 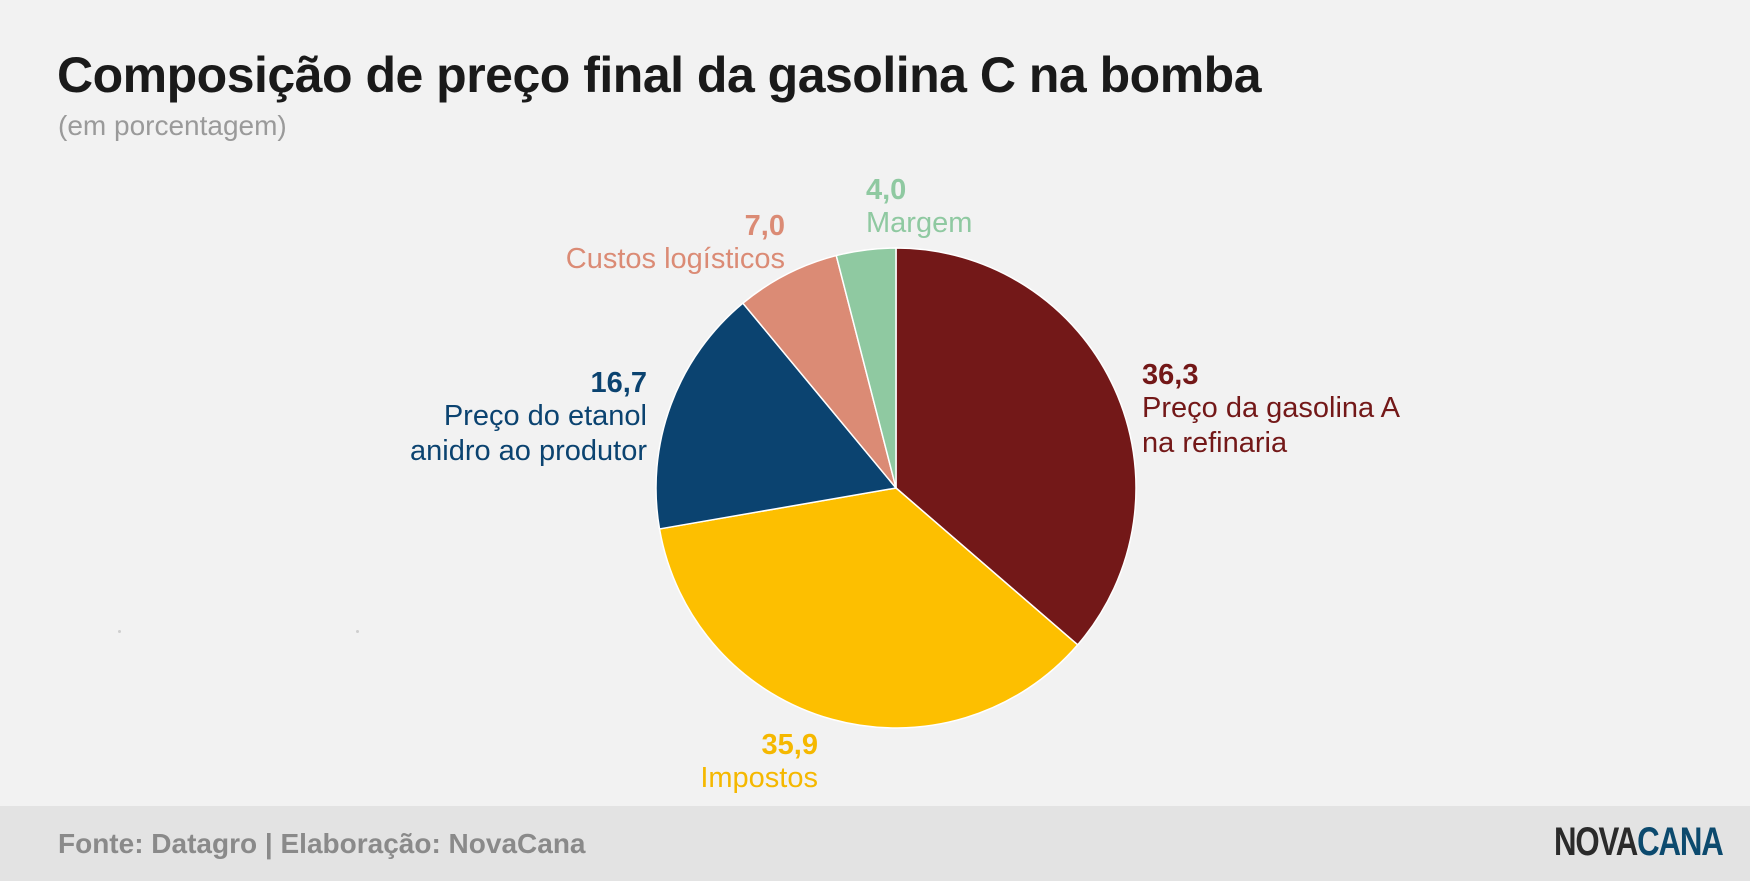 What do you see at coordinates (790, 745) in the screenshot?
I see `slice-value-label-2: 35,9` at bounding box center [790, 745].